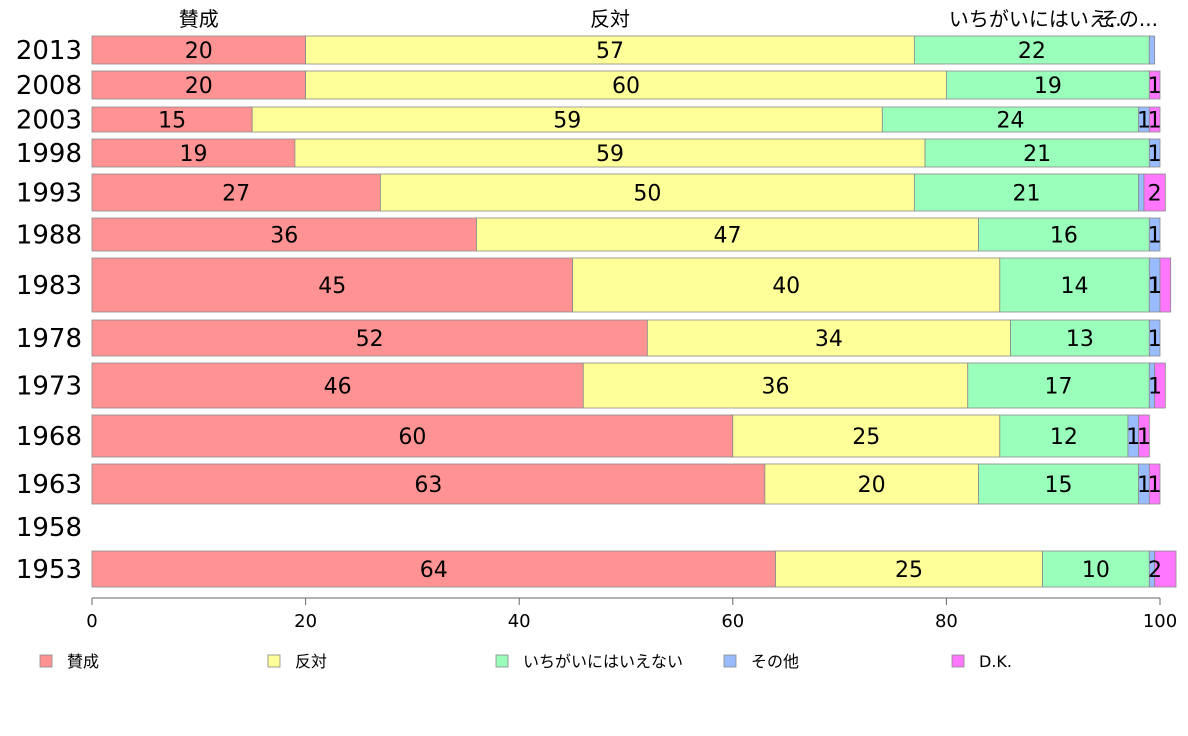 The height and width of the screenshot is (736, 1188). I want to click on year-tick-label: 1983, so click(49, 286).